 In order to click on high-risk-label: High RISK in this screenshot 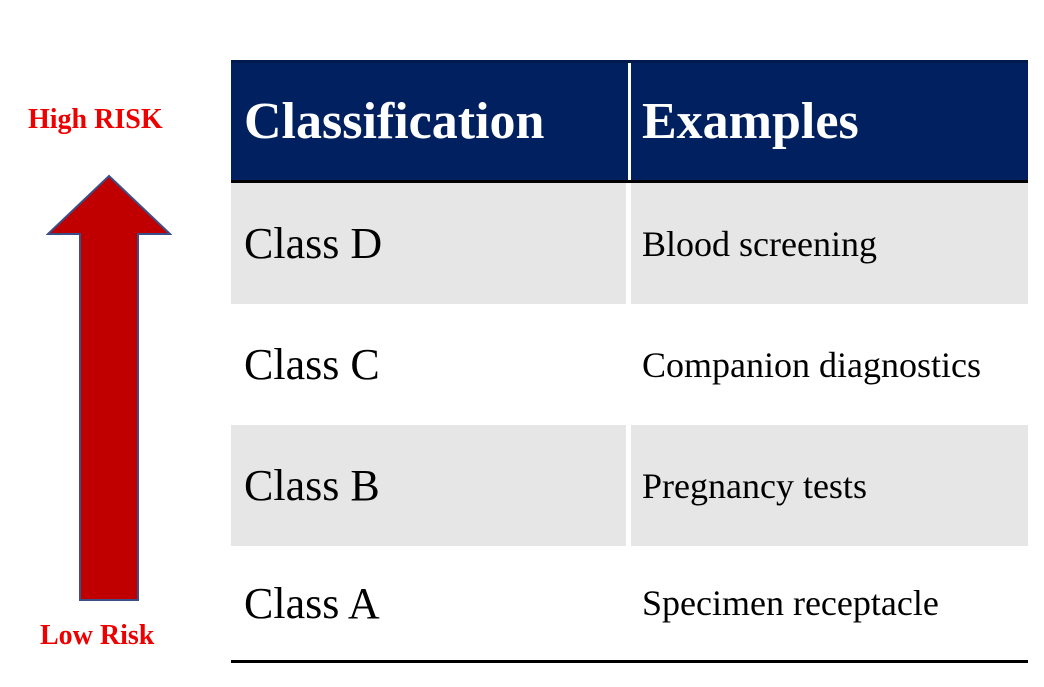, I will do `click(95, 119)`.